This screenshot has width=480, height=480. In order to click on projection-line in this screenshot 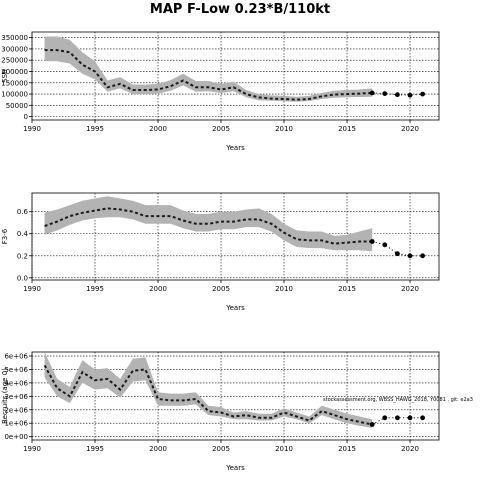, I will do `click(397, 421)`.